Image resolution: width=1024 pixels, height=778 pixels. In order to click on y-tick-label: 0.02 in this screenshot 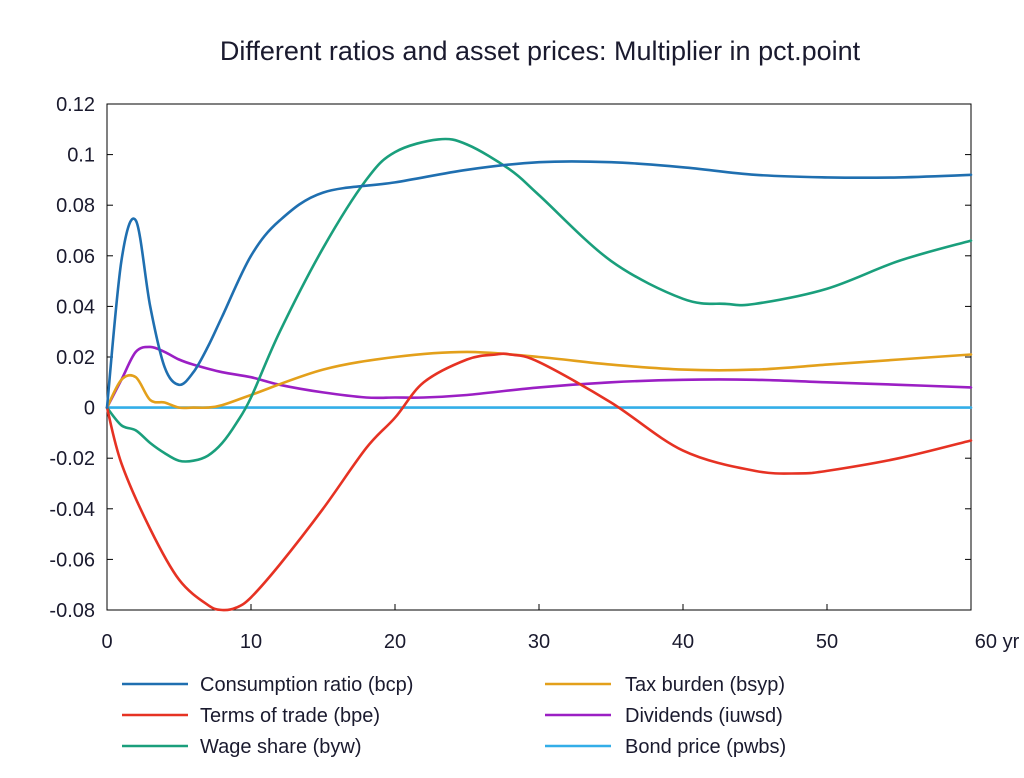, I will do `click(75, 358)`.